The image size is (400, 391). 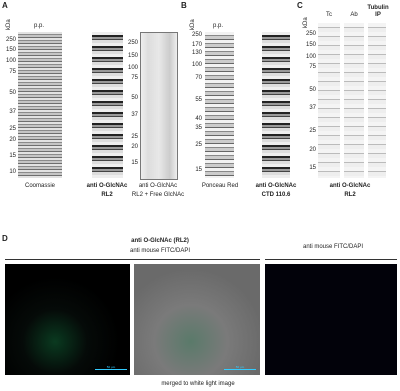 I want to click on lane-label: RL2 + Free GlcNAc, so click(x=158, y=195).